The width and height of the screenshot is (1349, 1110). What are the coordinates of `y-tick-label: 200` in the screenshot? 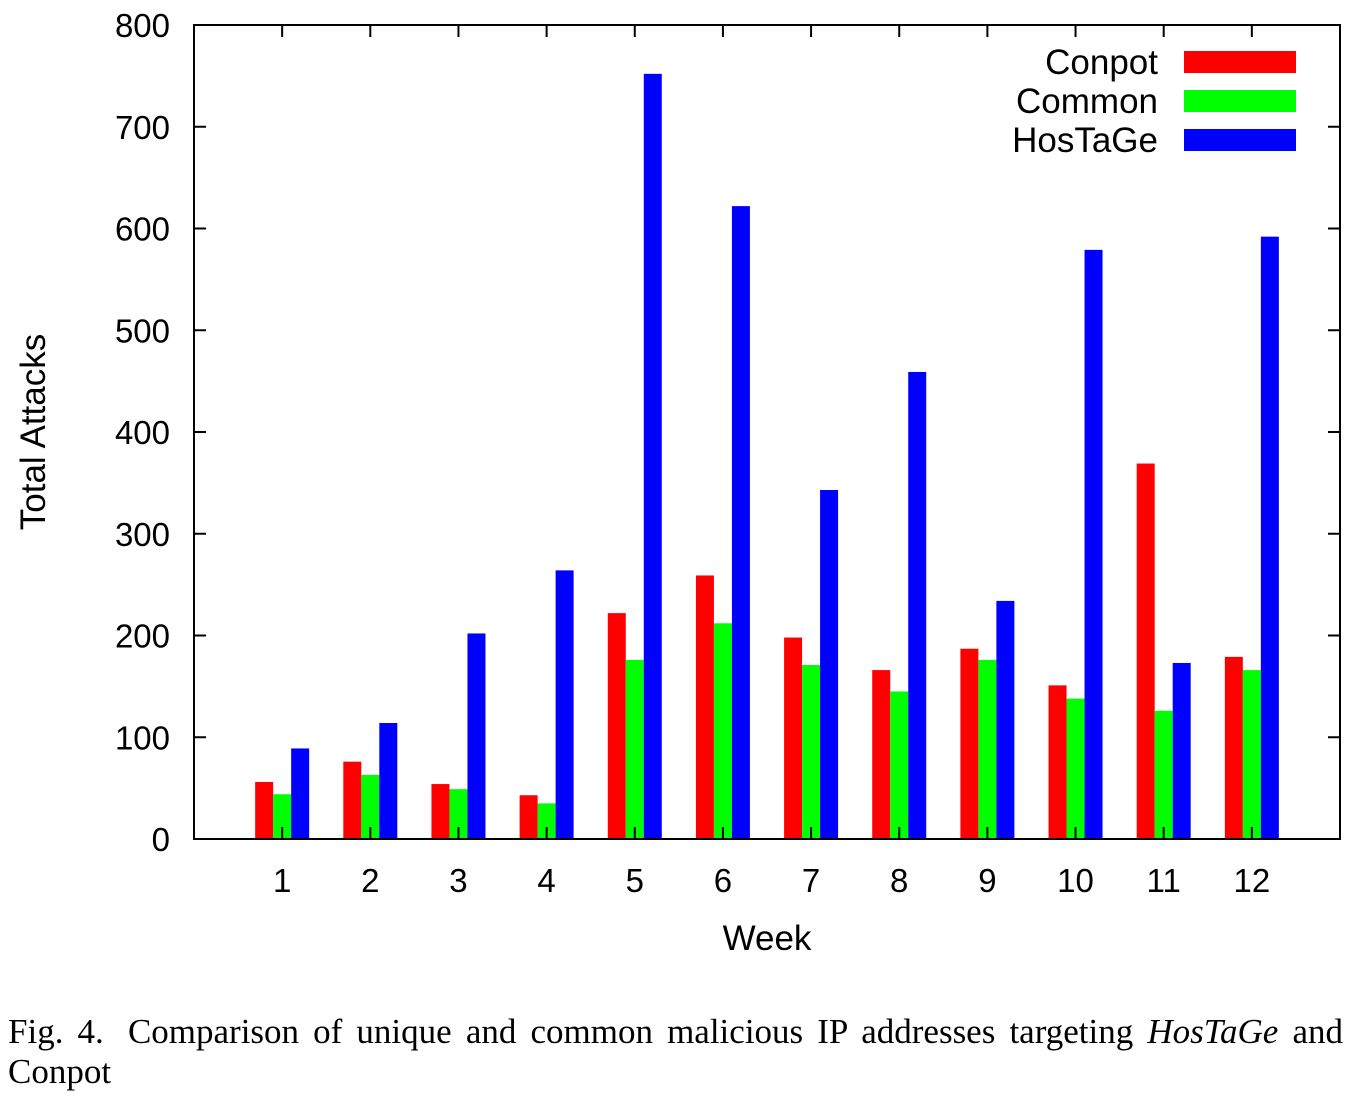 It's located at (142, 636).